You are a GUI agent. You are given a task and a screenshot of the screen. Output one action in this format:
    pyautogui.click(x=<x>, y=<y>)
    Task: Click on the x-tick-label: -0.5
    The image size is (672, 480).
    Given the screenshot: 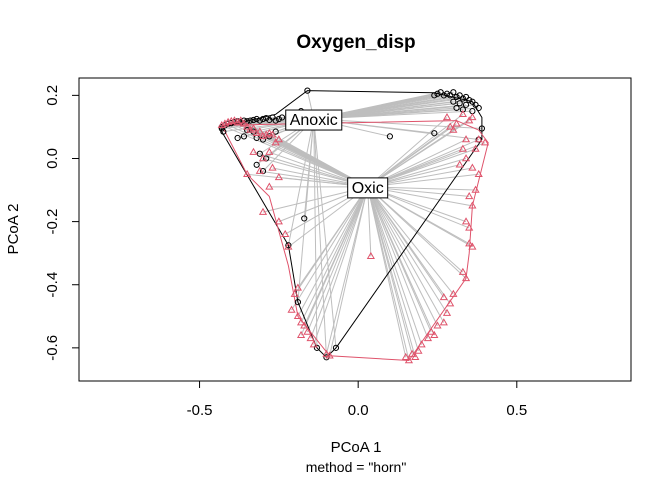 What is the action you would take?
    pyautogui.click(x=200, y=410)
    